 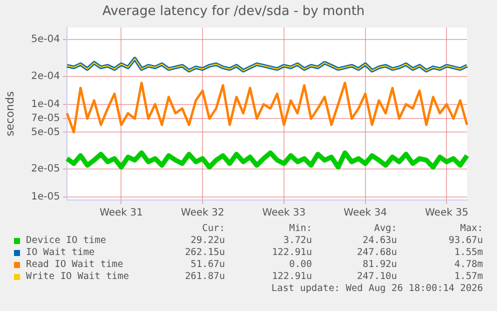 What do you see at coordinates (377, 288) in the screenshot?
I see `text: Last update: Wed Aug 26 18:00:14 2026` at bounding box center [377, 288].